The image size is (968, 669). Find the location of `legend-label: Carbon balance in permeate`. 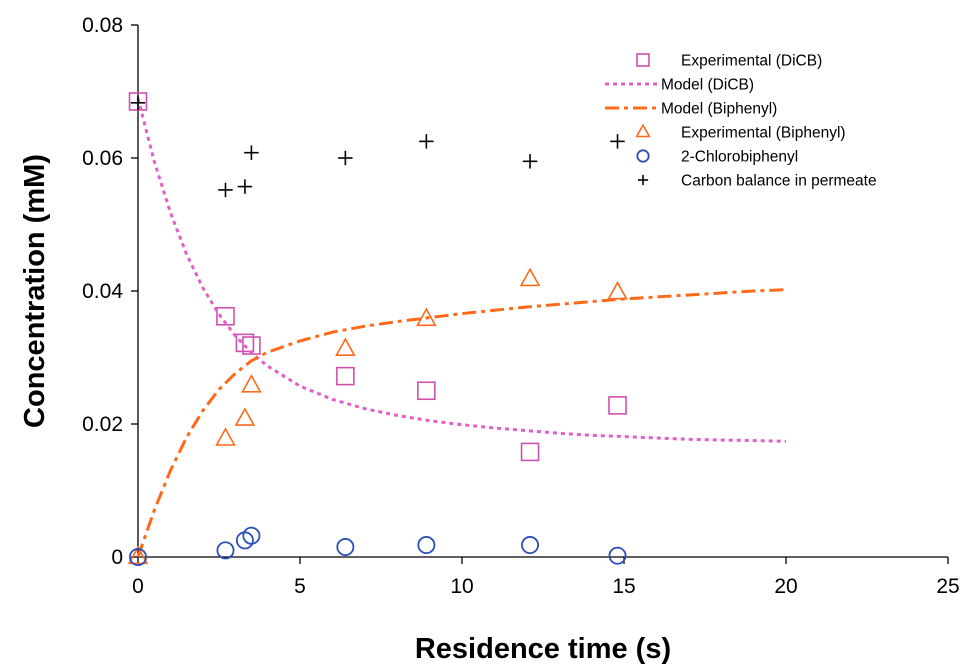

legend-label: Carbon balance in permeate is located at coordinates (779, 181).